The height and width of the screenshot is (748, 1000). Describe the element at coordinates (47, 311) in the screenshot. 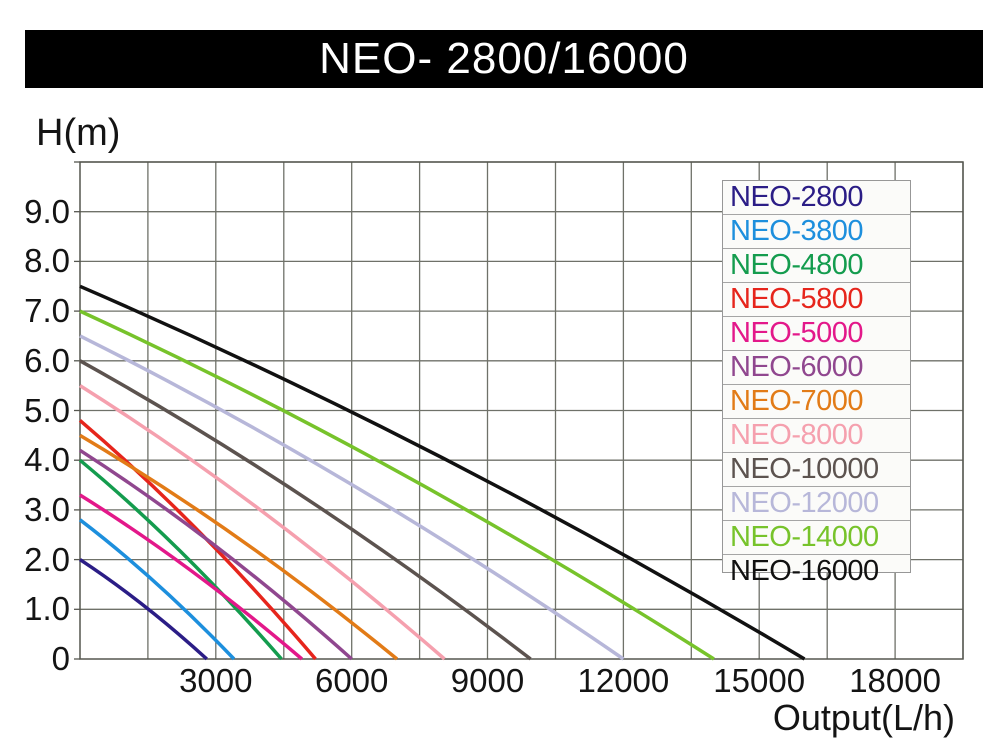

I see `y-tick-label-7.0: 7.0` at that location.